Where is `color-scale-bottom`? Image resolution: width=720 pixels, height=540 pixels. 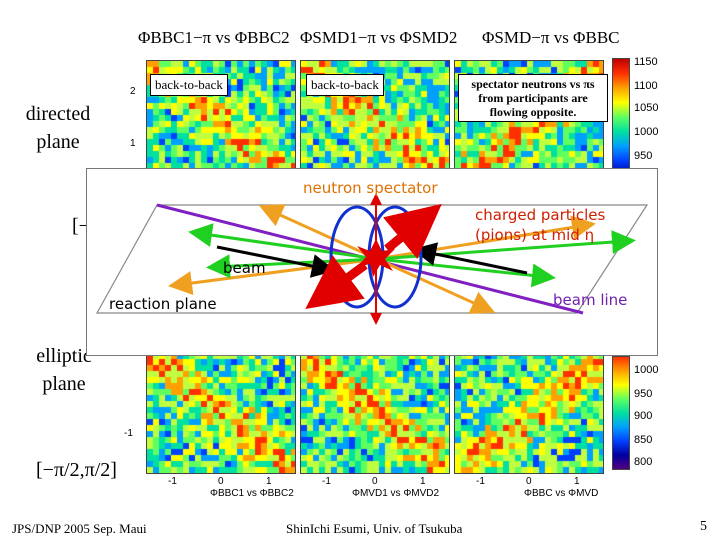
color-scale-bottom is located at coordinates (621, 413).